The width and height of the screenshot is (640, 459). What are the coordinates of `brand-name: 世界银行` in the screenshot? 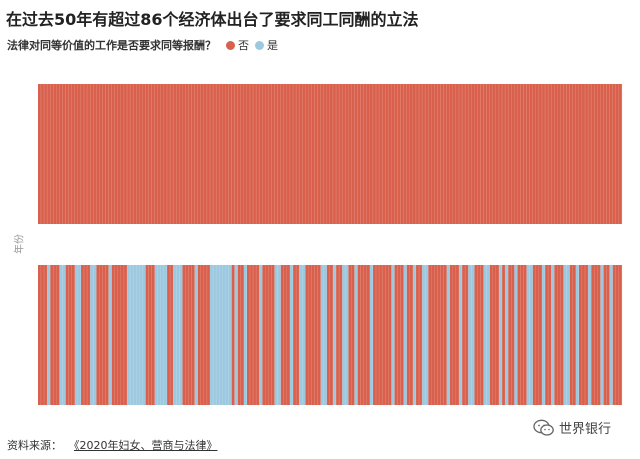 It's located at (585, 429).